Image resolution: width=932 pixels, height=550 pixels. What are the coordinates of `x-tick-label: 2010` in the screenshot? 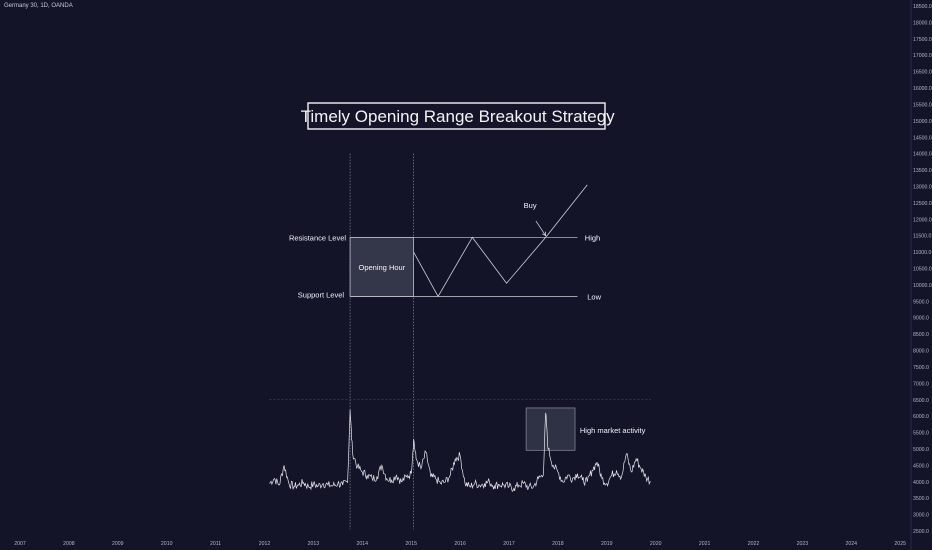 It's located at (167, 544).